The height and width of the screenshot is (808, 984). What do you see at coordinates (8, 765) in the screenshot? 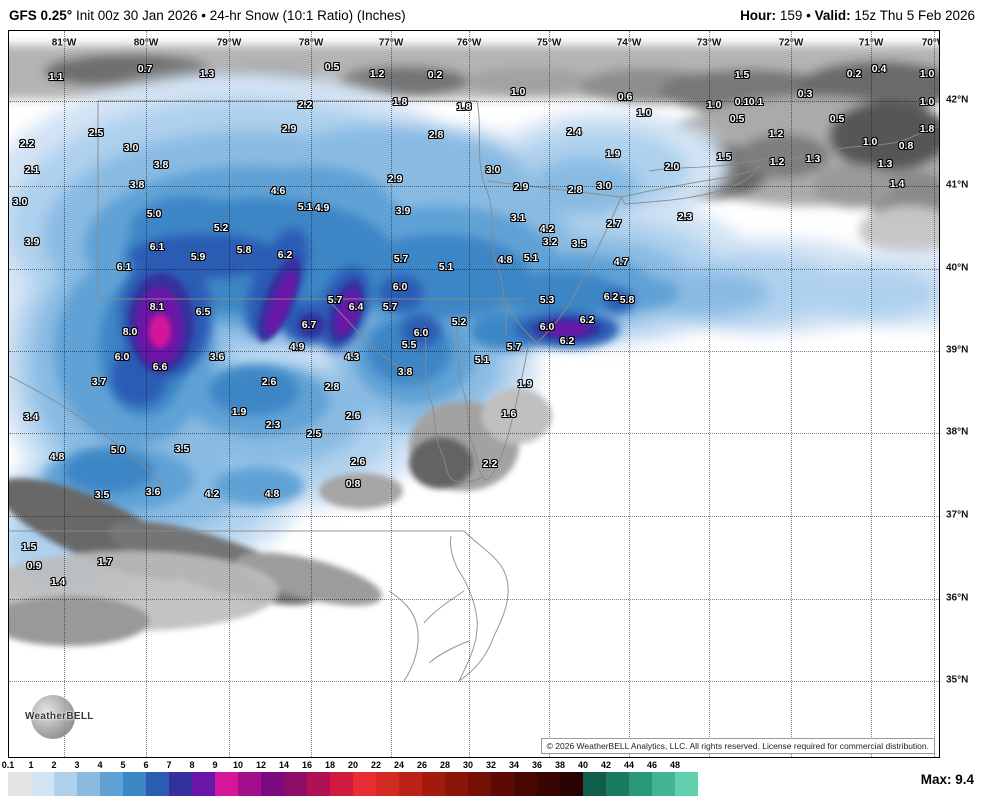
I see `colorbar-tick: 0.1` at bounding box center [8, 765].